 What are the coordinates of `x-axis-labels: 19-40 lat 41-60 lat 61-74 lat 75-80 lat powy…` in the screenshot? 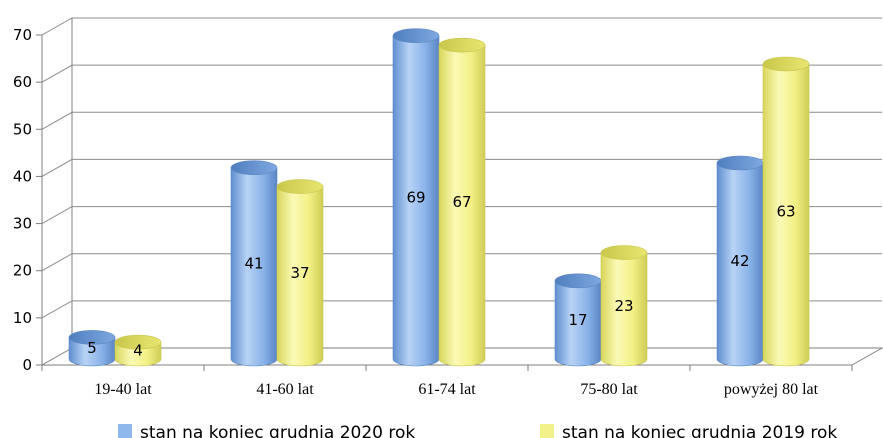 It's located at (456, 389).